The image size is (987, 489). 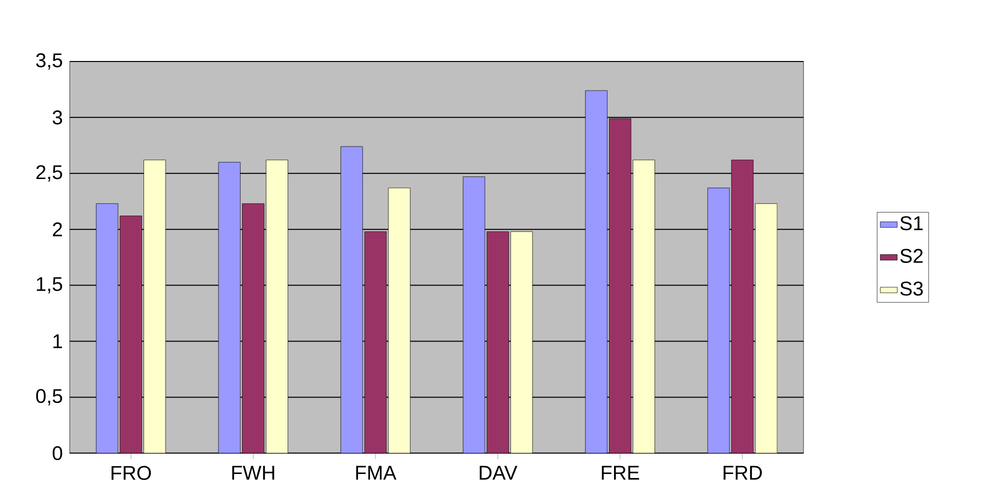 What do you see at coordinates (376, 473) in the screenshot?
I see `x-tick-label: FMA` at bounding box center [376, 473].